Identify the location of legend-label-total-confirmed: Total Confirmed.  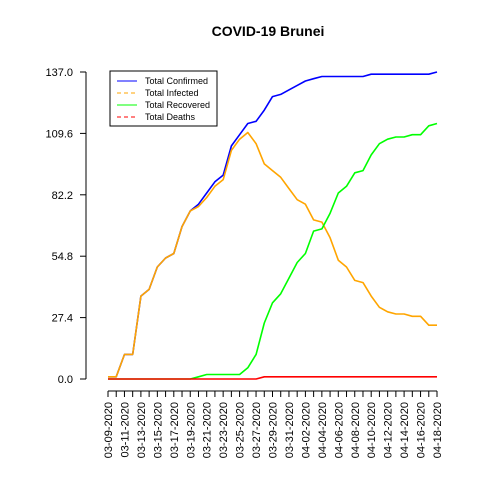
(176, 81).